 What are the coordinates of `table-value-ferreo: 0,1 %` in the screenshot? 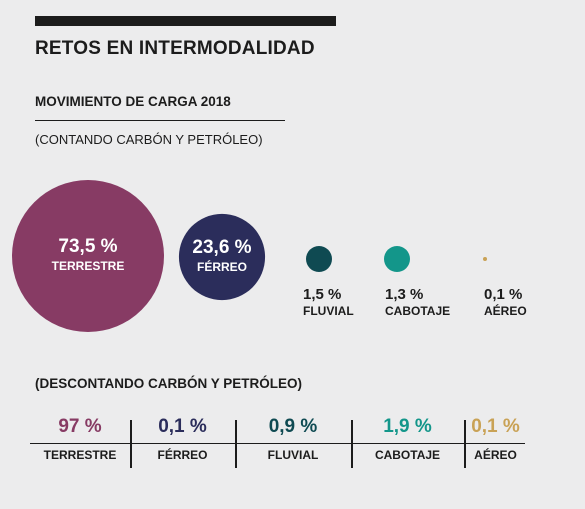 It's located at (182, 426).